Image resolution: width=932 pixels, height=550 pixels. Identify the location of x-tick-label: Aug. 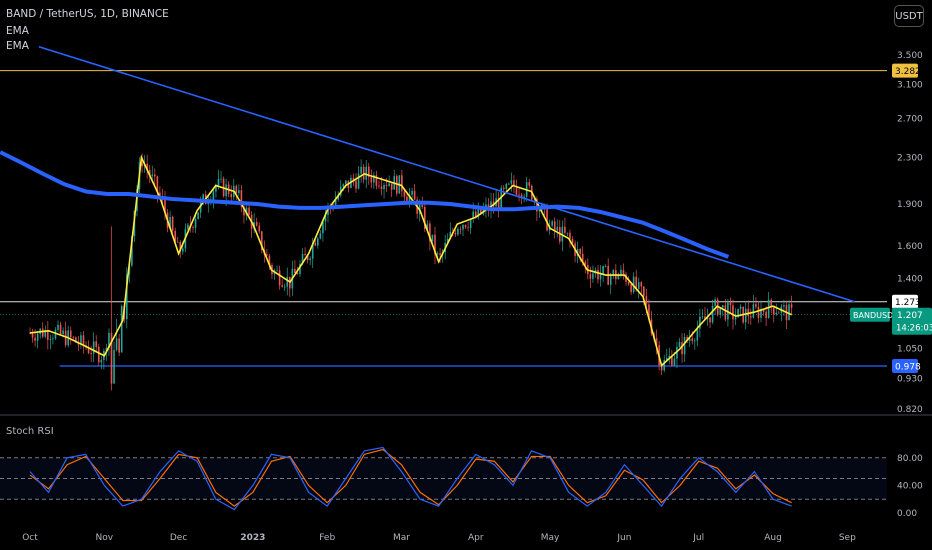
(773, 538).